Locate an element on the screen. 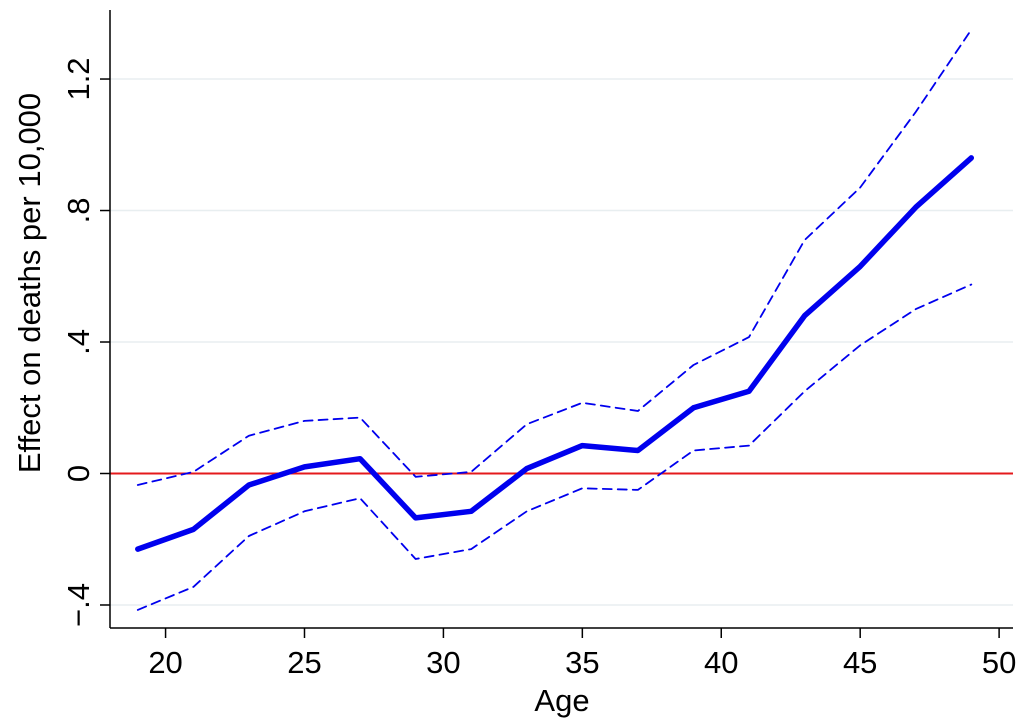 The width and height of the screenshot is (1018, 719). y-axis-title: Effect on deaths per 10,000 is located at coordinates (29, 283).